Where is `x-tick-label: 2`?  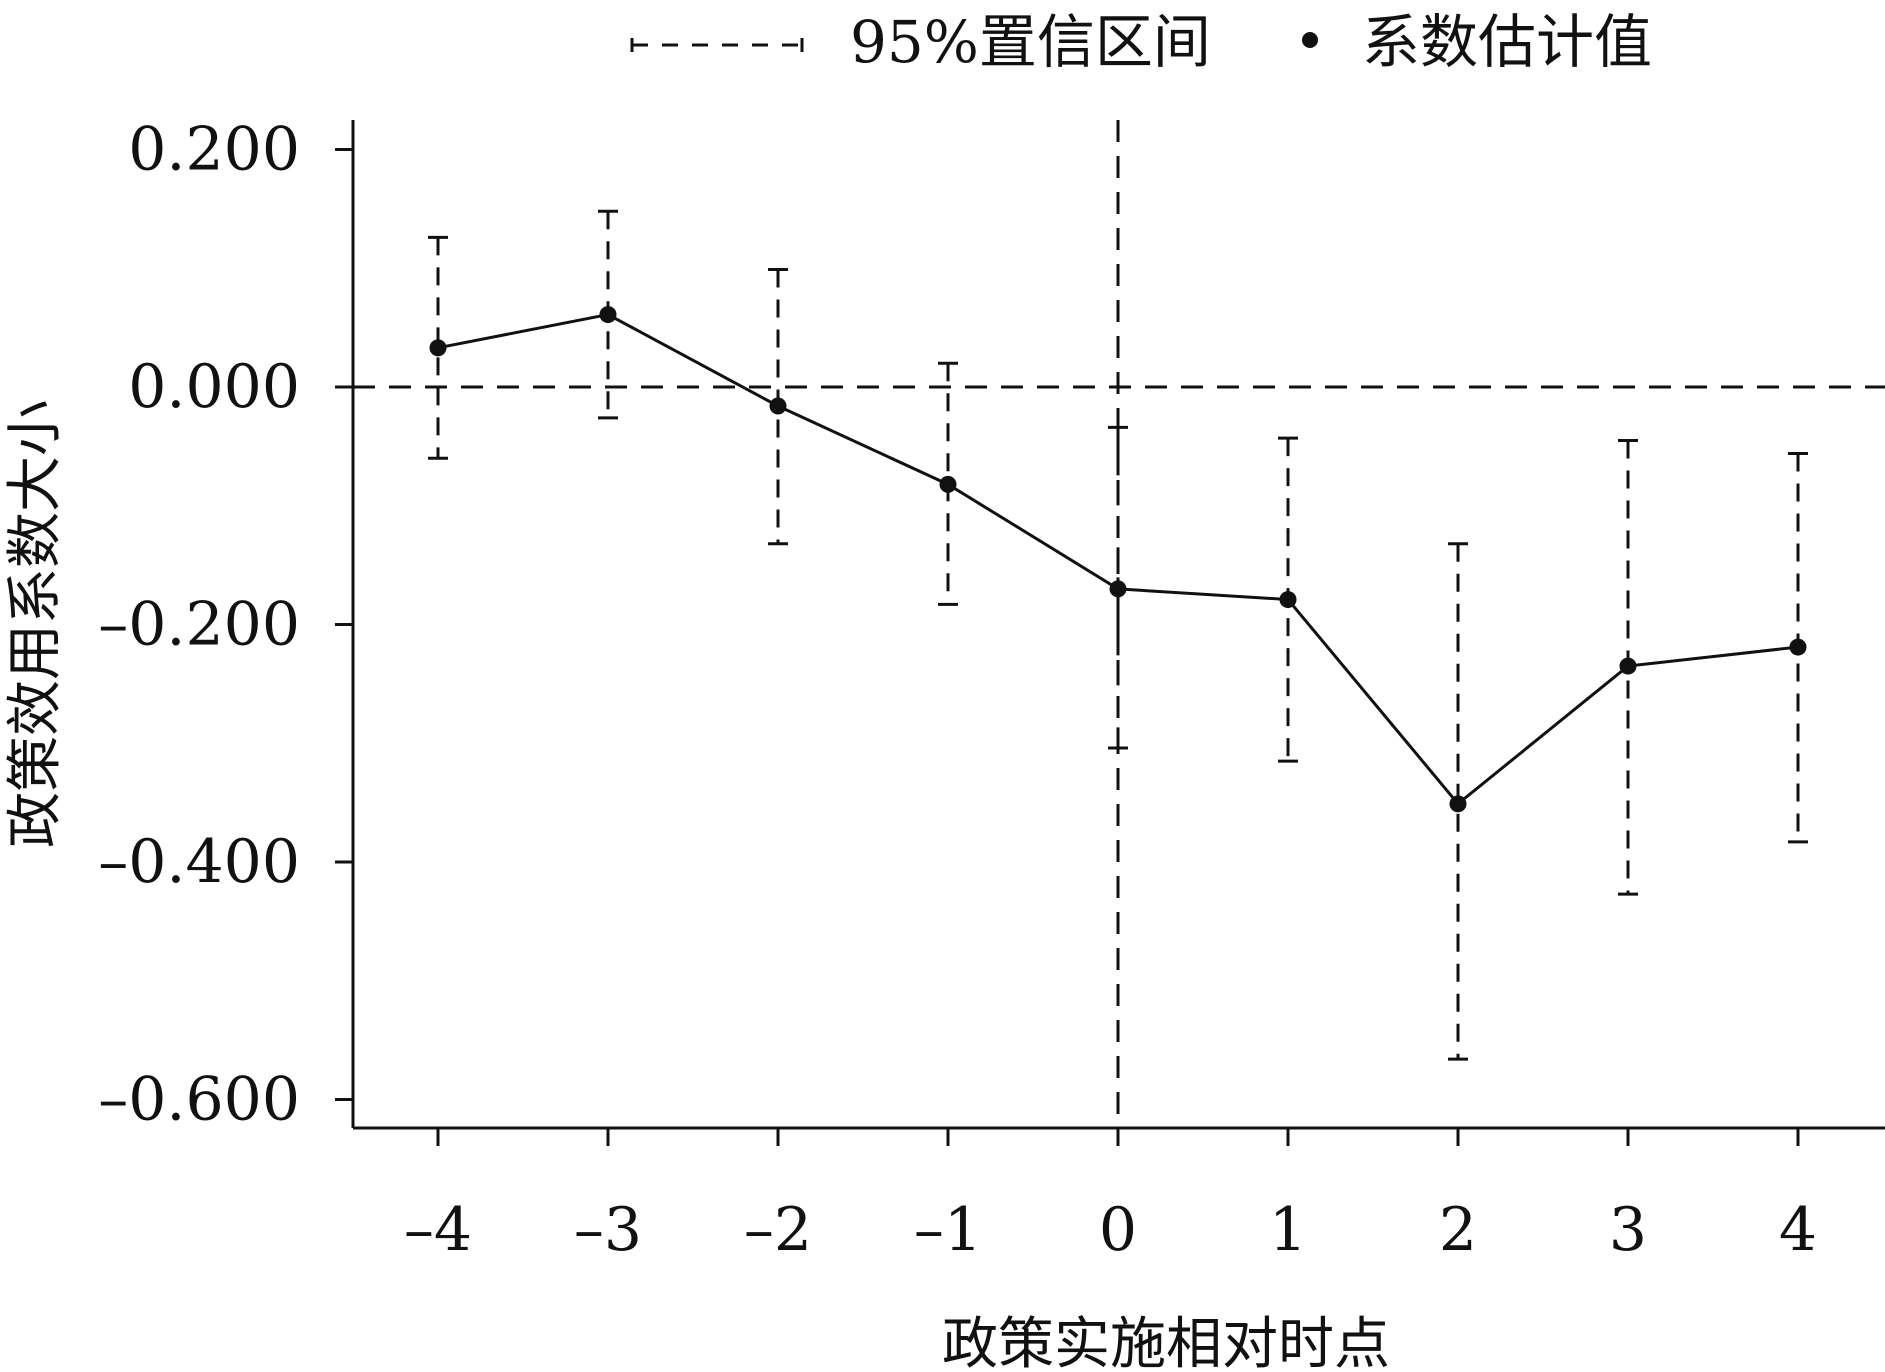
x-tick-label: 2 is located at coordinates (1458, 1230).